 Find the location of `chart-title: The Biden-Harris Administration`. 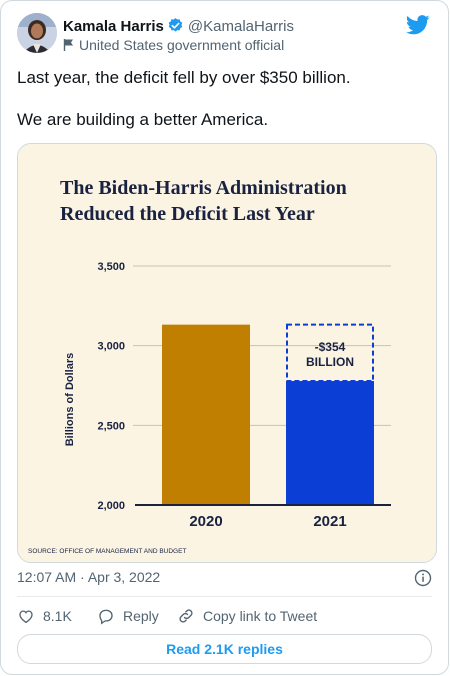

chart-title: The Biden-Harris Administration is located at coordinates (203, 188).